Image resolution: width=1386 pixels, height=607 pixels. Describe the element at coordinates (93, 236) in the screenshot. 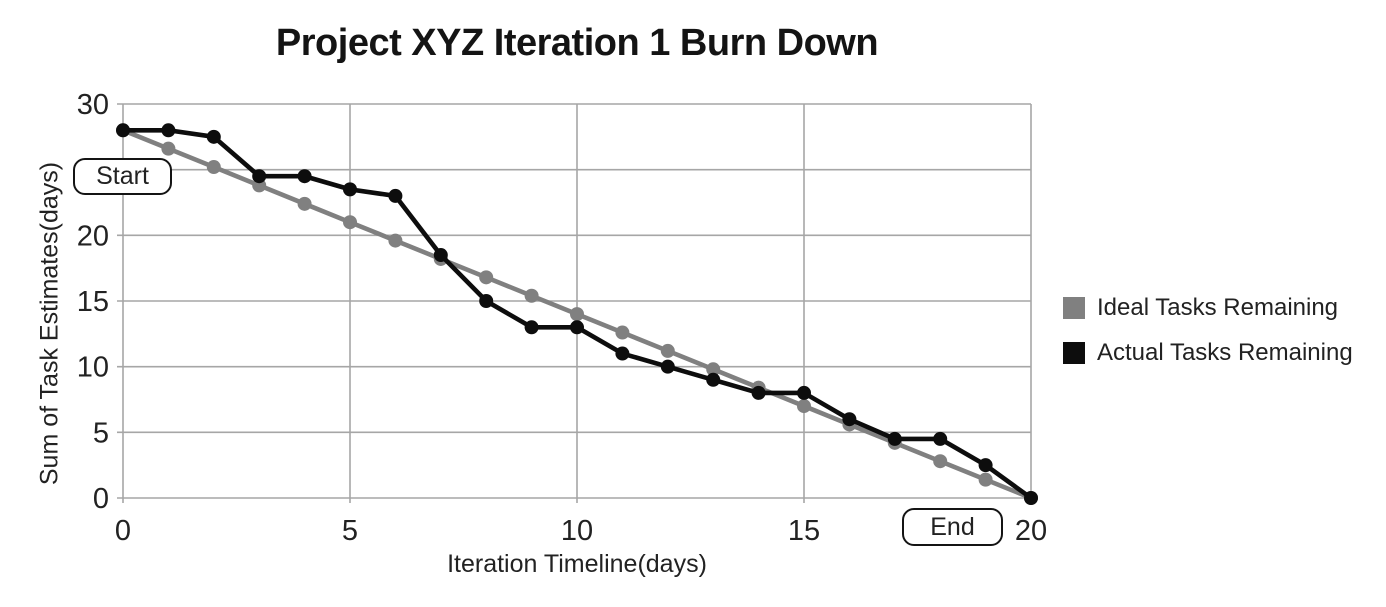

I see `y-tick-label: 20` at that location.